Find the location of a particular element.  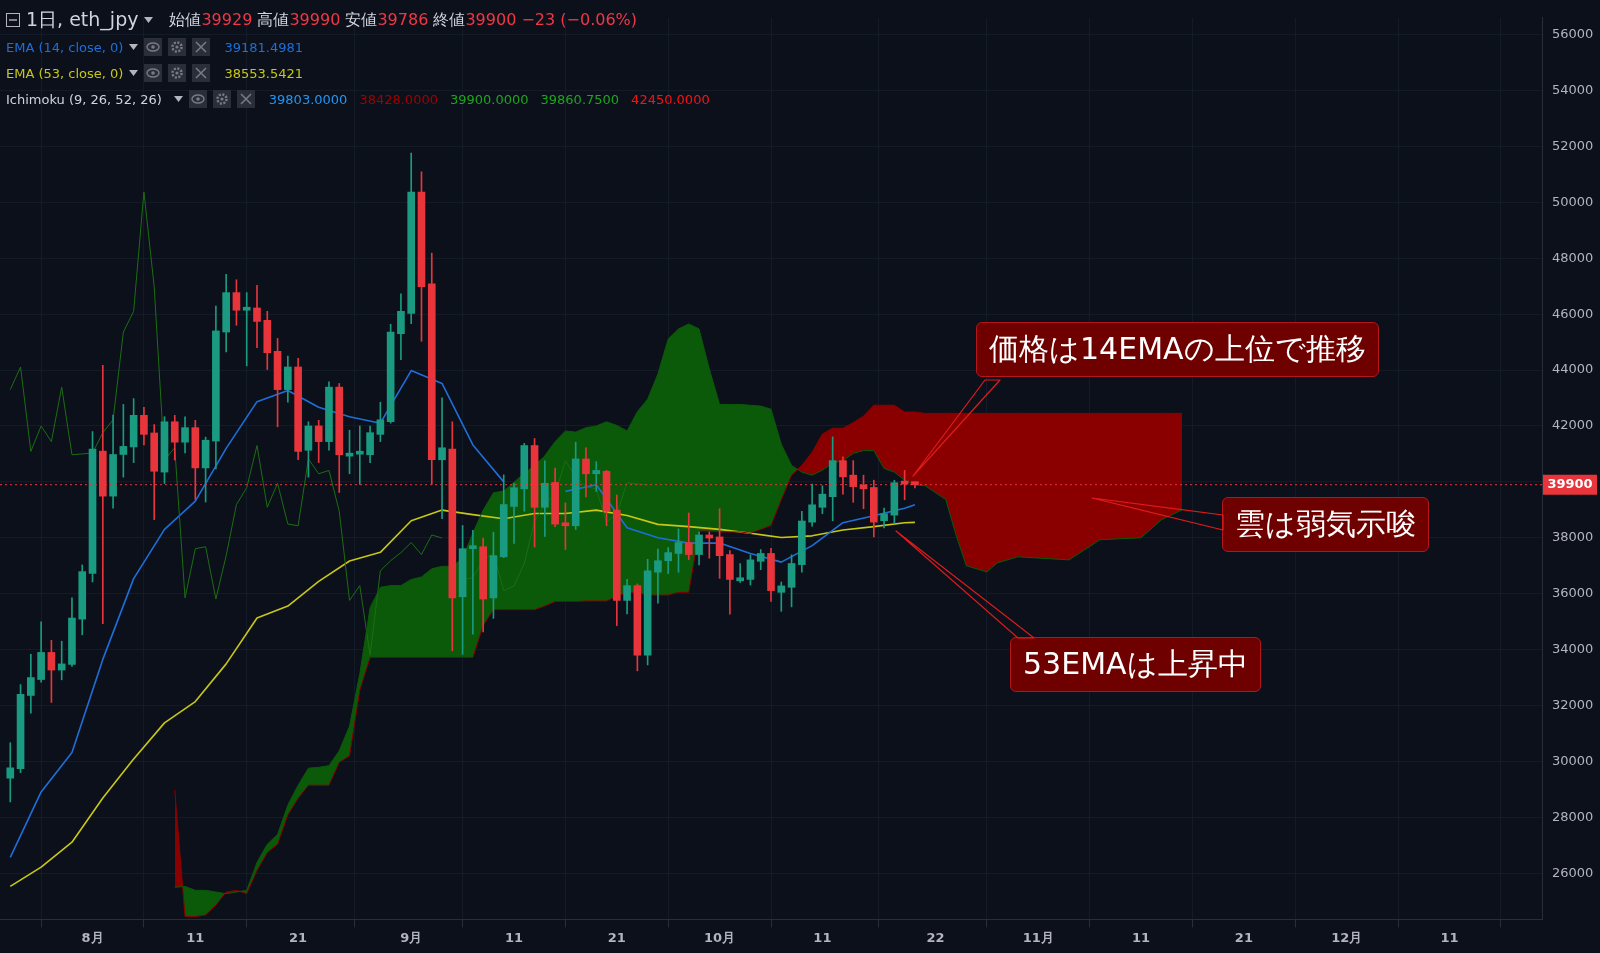

y-tick-label: 44000 is located at coordinates (1573, 369).